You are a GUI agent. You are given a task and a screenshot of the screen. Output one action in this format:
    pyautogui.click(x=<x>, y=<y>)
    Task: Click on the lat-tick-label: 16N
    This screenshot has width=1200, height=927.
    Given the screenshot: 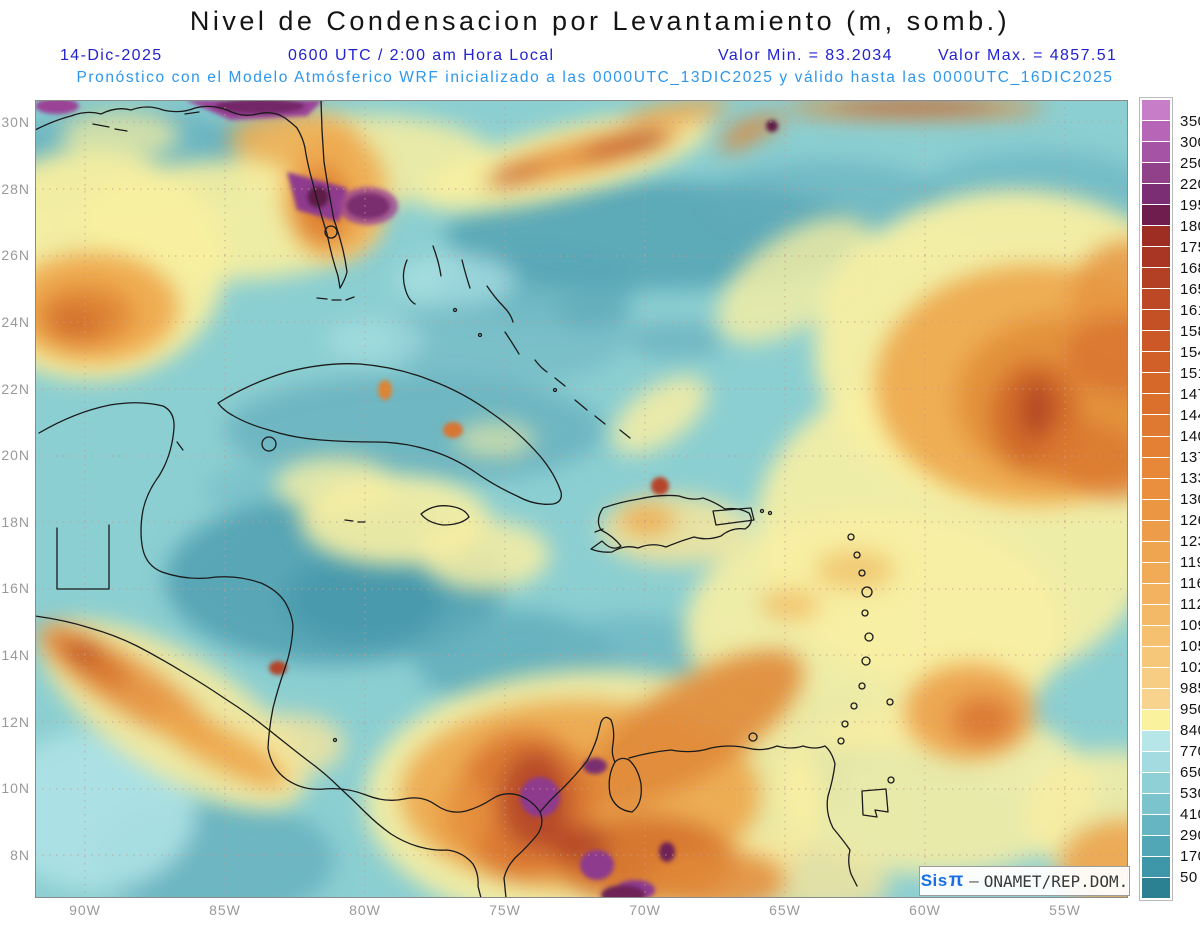 What is the action you would take?
    pyautogui.click(x=15, y=588)
    